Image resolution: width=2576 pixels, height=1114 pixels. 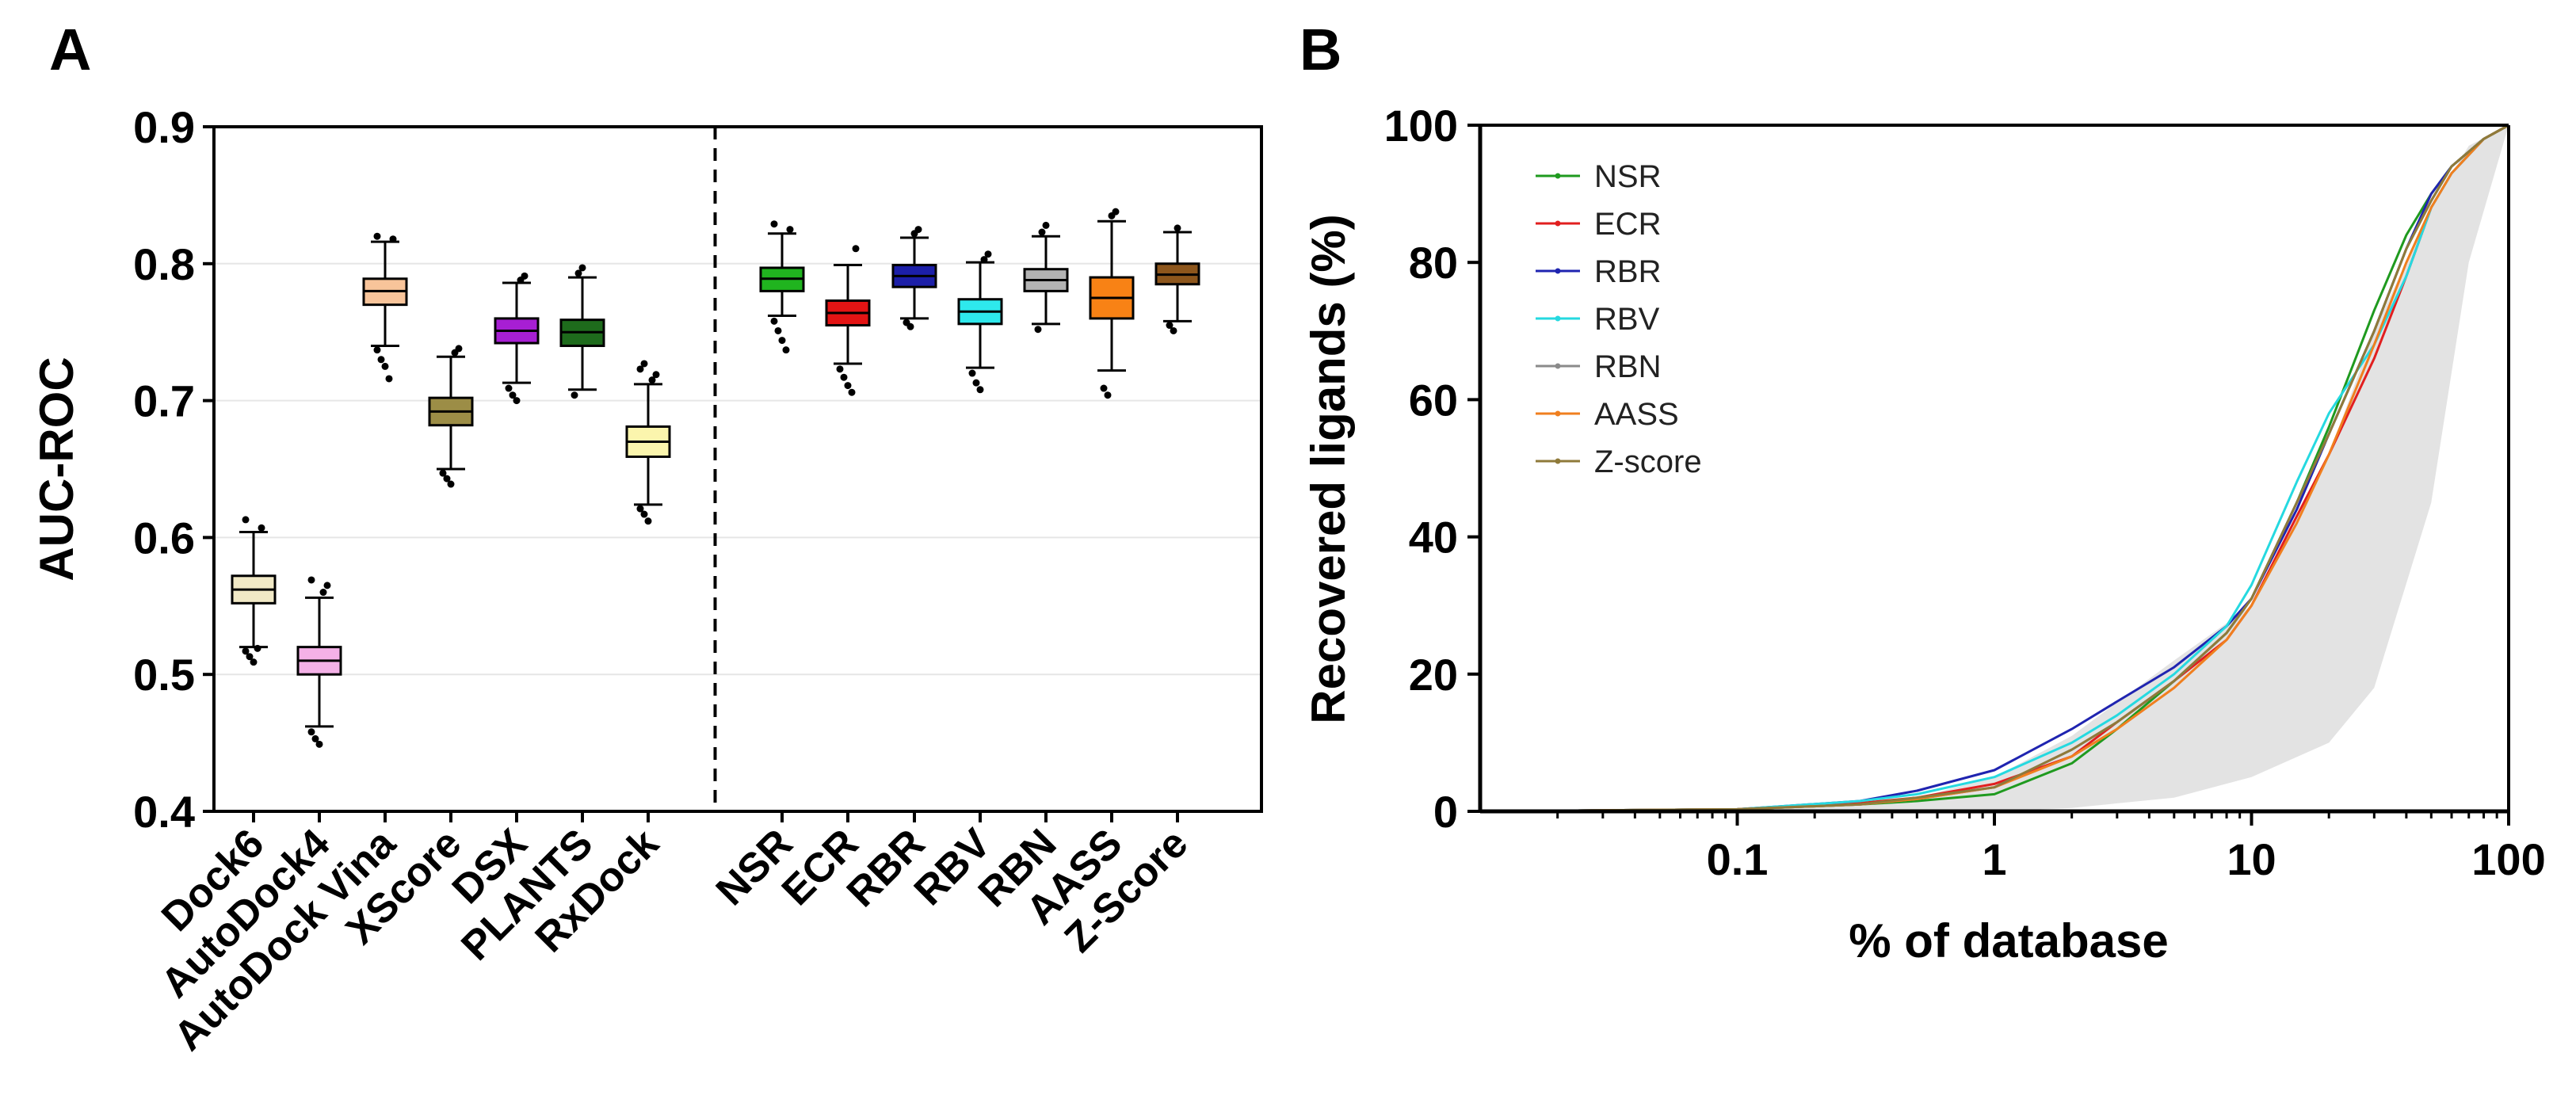 I want to click on line-x-tick-label: 0.1, so click(x=1738, y=859).